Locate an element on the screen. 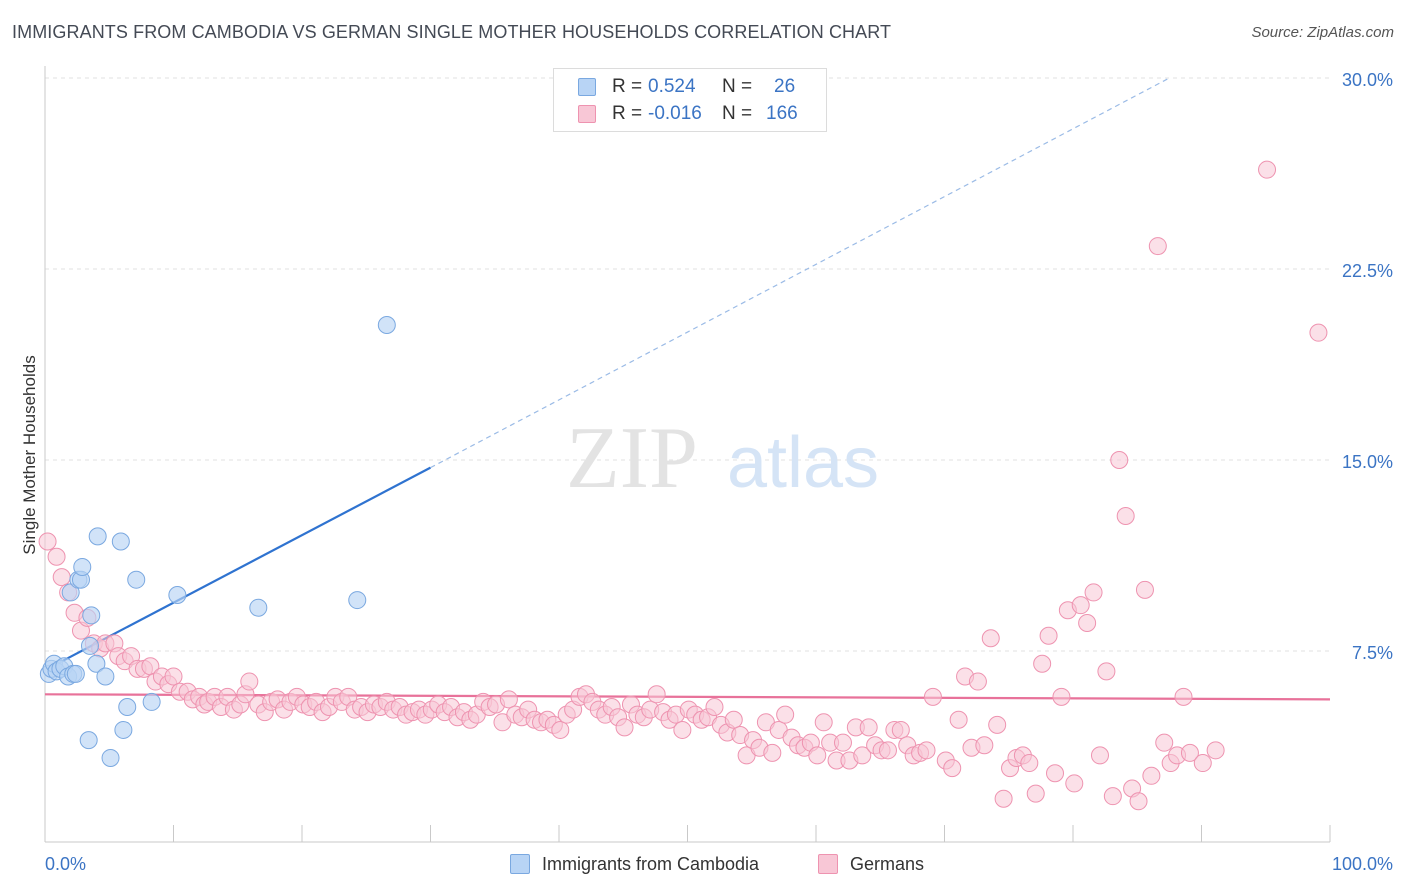 Image resolution: width=1406 pixels, height=892 pixels. legend-r-value: 0.524 is located at coordinates (672, 86).